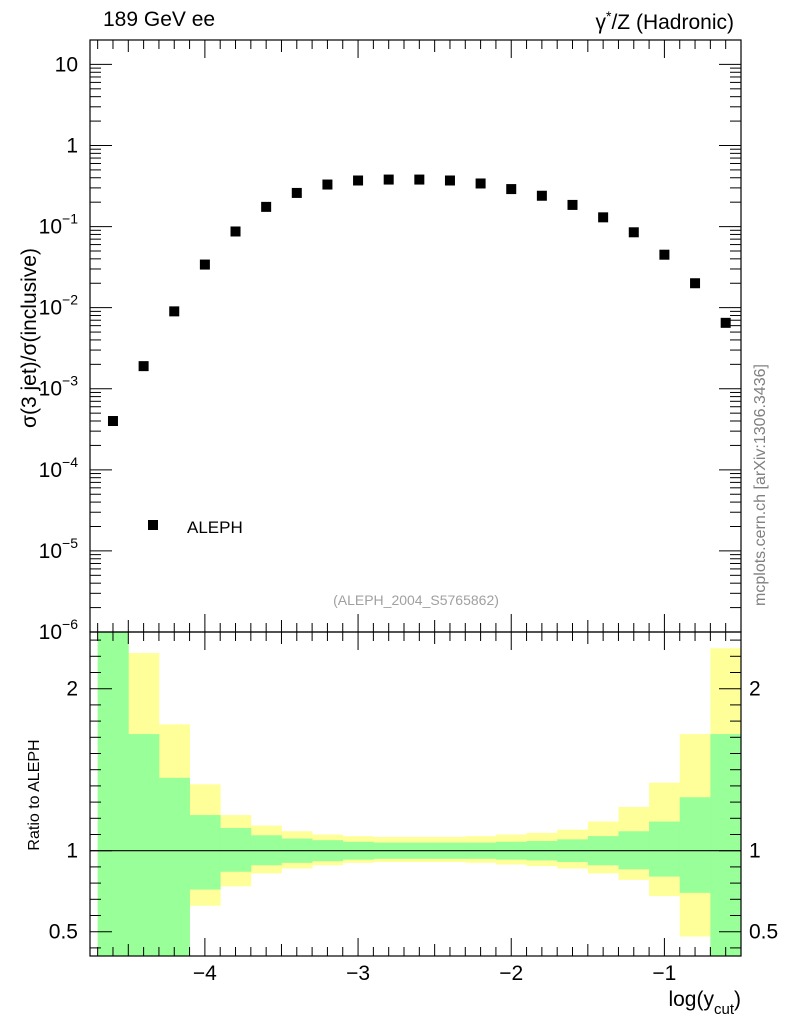 This screenshot has width=786, height=1024. What do you see at coordinates (72, 851) in the screenshot?
I see `ratio-y-tick-label: 1` at bounding box center [72, 851].